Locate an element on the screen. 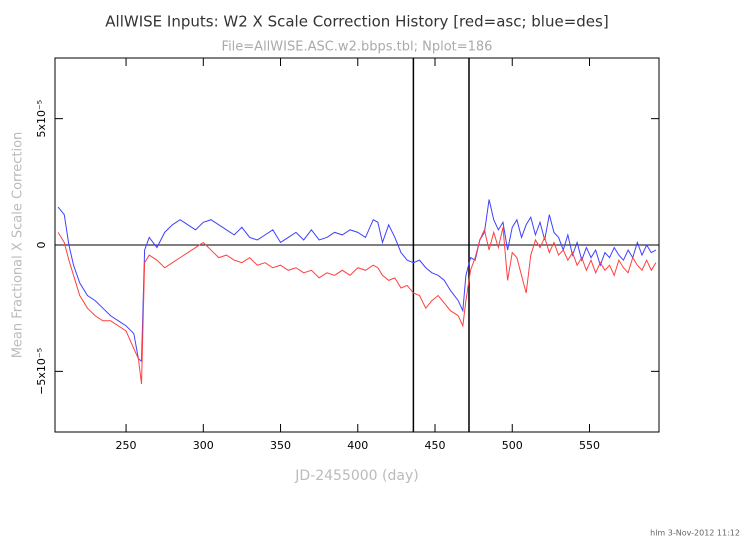  x-tick-label: 400 is located at coordinates (357, 445).